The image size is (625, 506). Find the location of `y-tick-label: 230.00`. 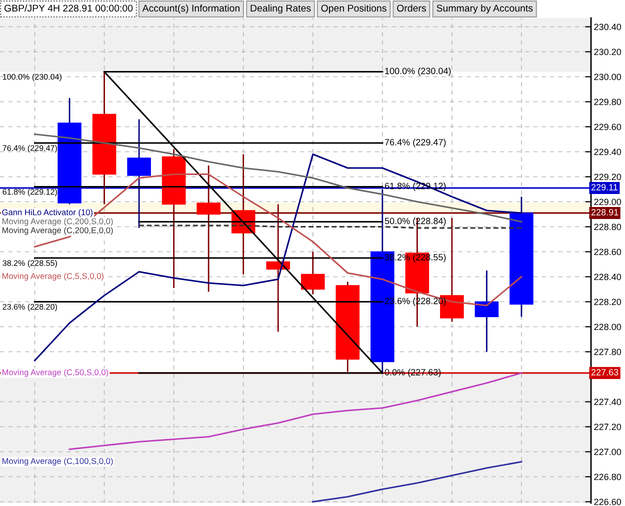

y-tick-label: 230.00 is located at coordinates (608, 77).